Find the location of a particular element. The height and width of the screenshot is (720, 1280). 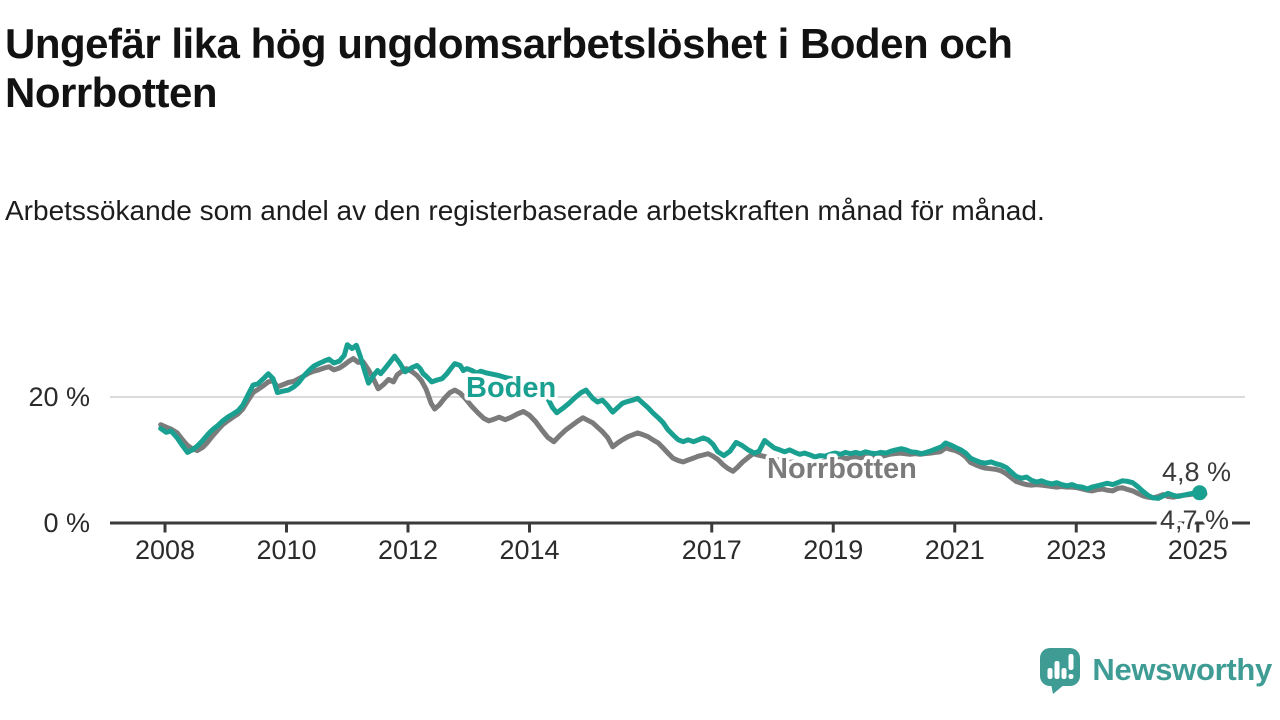

y-tick-label: 20 % is located at coordinates (59, 397).